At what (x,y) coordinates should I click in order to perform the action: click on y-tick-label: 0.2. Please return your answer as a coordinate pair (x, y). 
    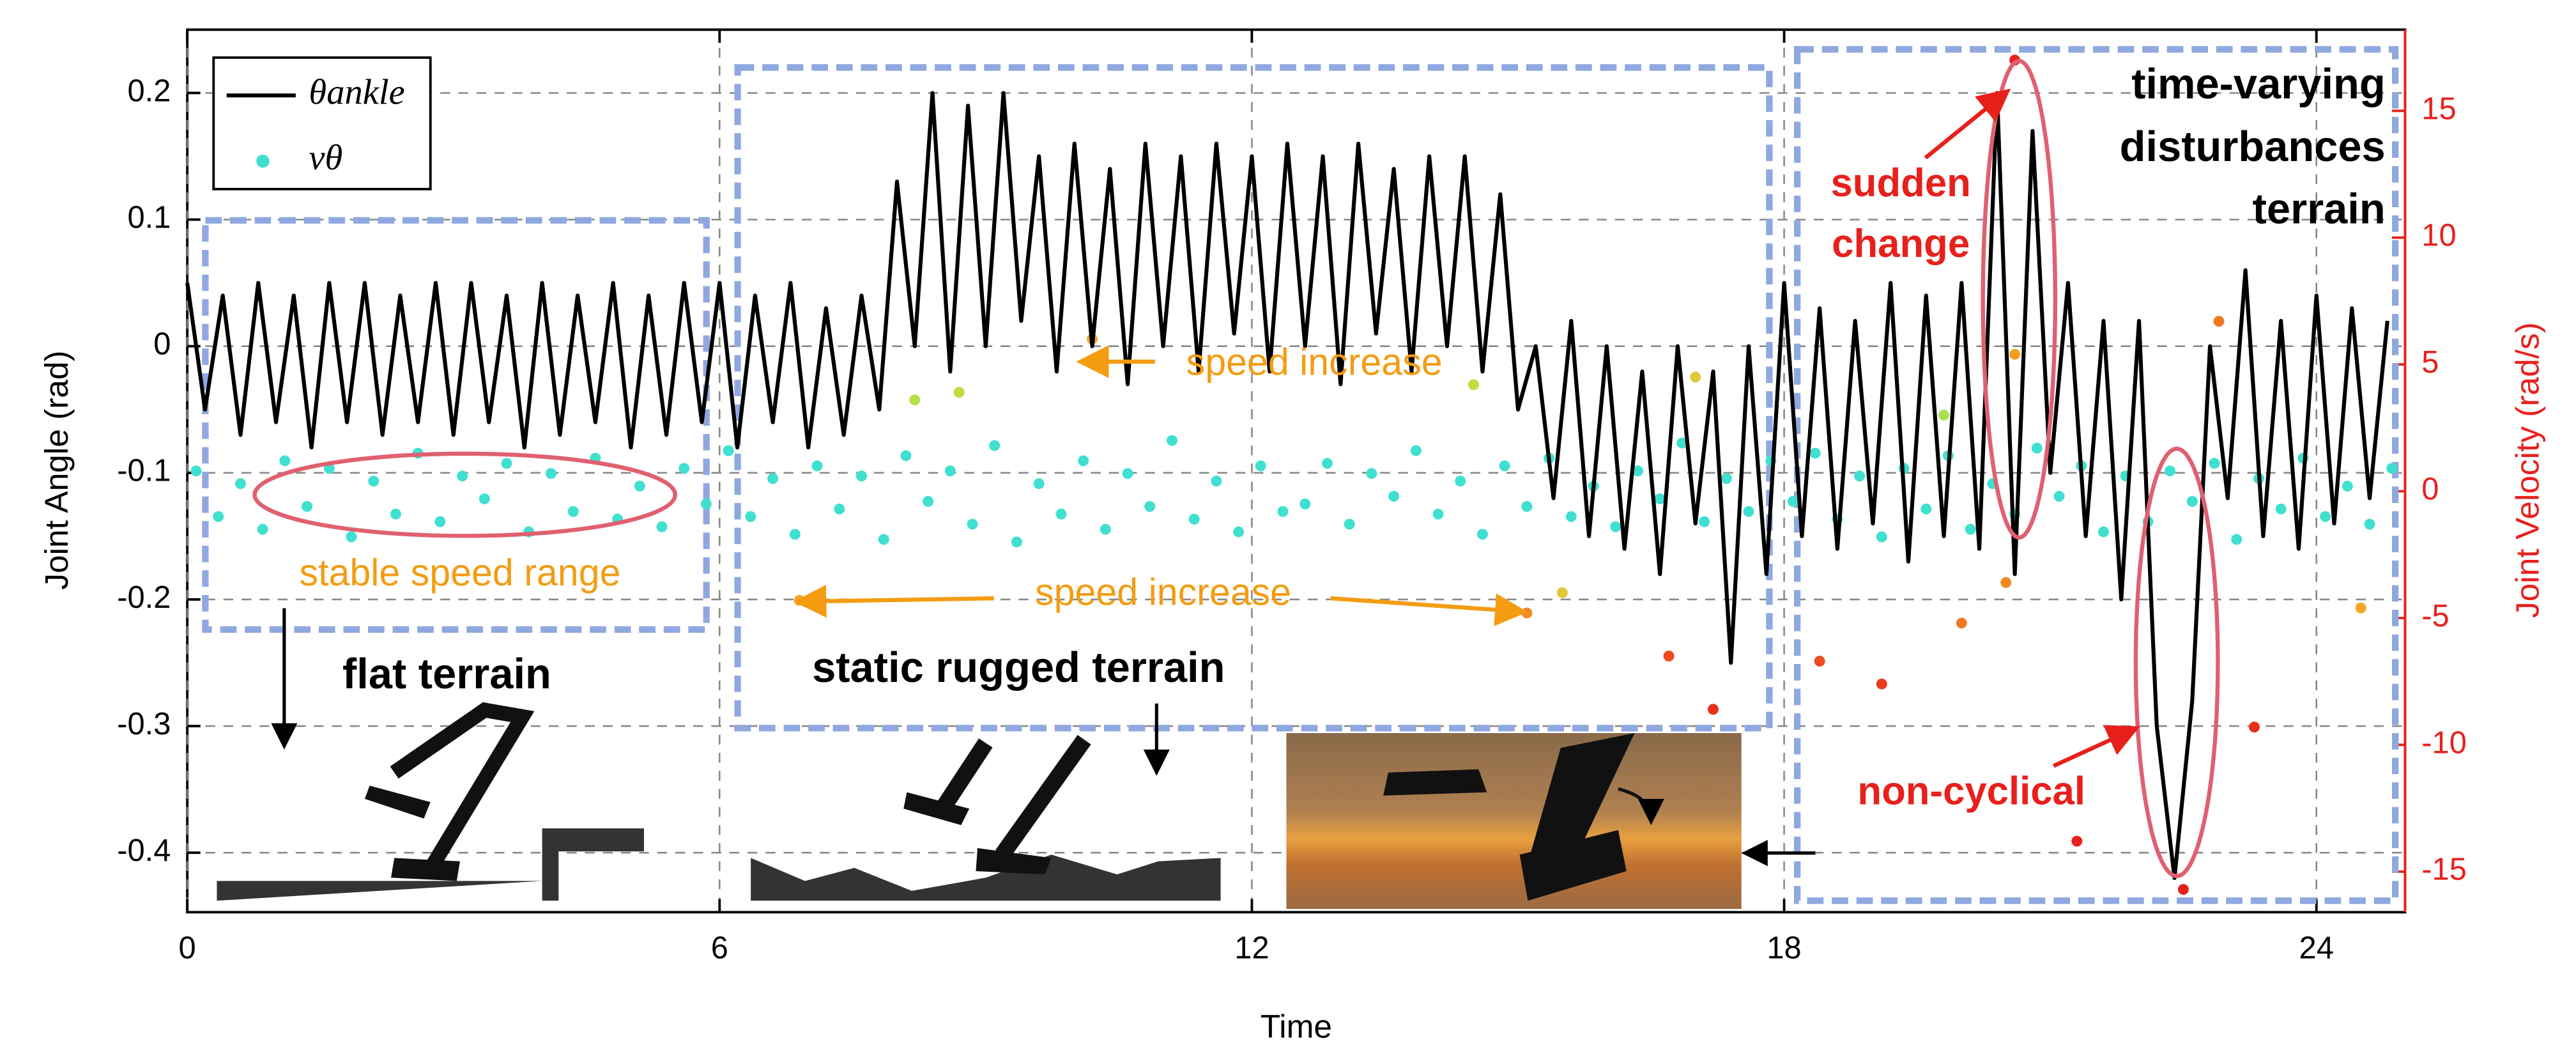
    Looking at the image, I should click on (149, 90).